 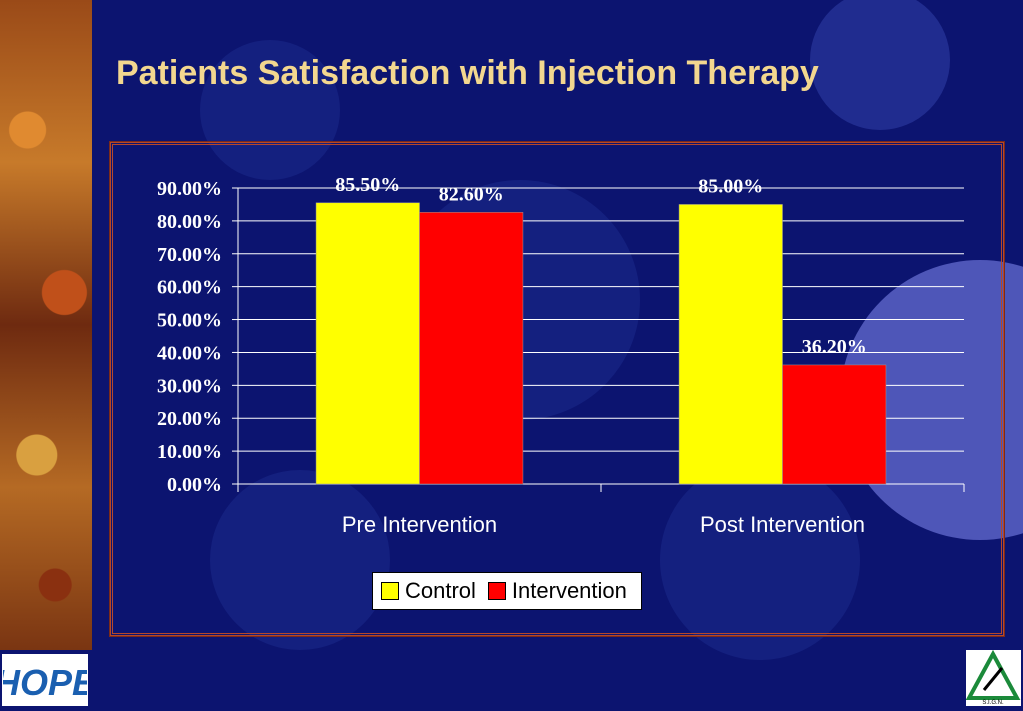 What do you see at coordinates (730, 186) in the screenshot?
I see `data-label: 85.00%` at bounding box center [730, 186].